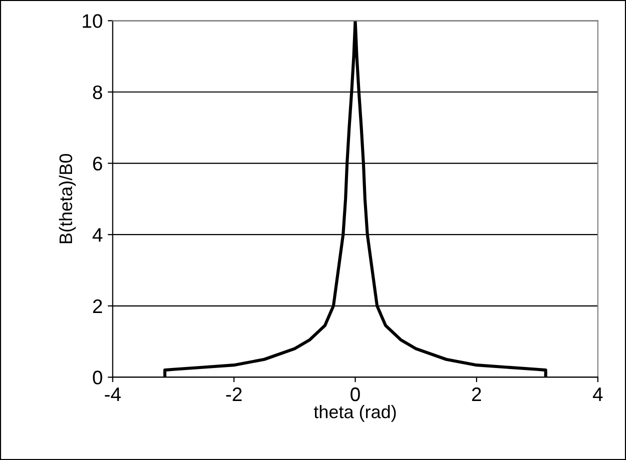 The height and width of the screenshot is (460, 626). What do you see at coordinates (234, 394) in the screenshot?
I see `x-tick-label: -2` at bounding box center [234, 394].